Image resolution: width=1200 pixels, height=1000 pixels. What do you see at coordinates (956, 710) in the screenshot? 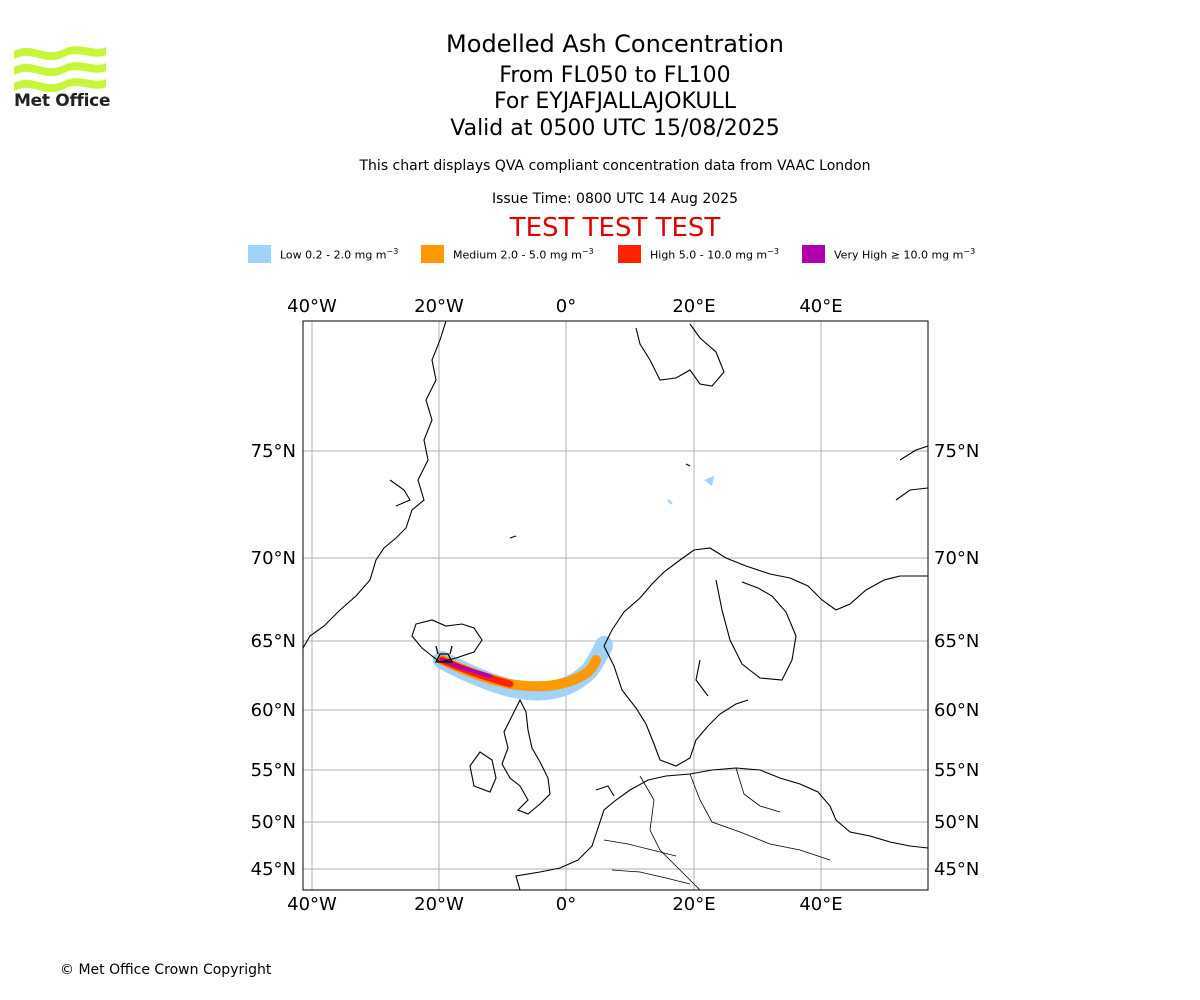
I see `lat-label-right-60n: 60°N` at bounding box center [956, 710].